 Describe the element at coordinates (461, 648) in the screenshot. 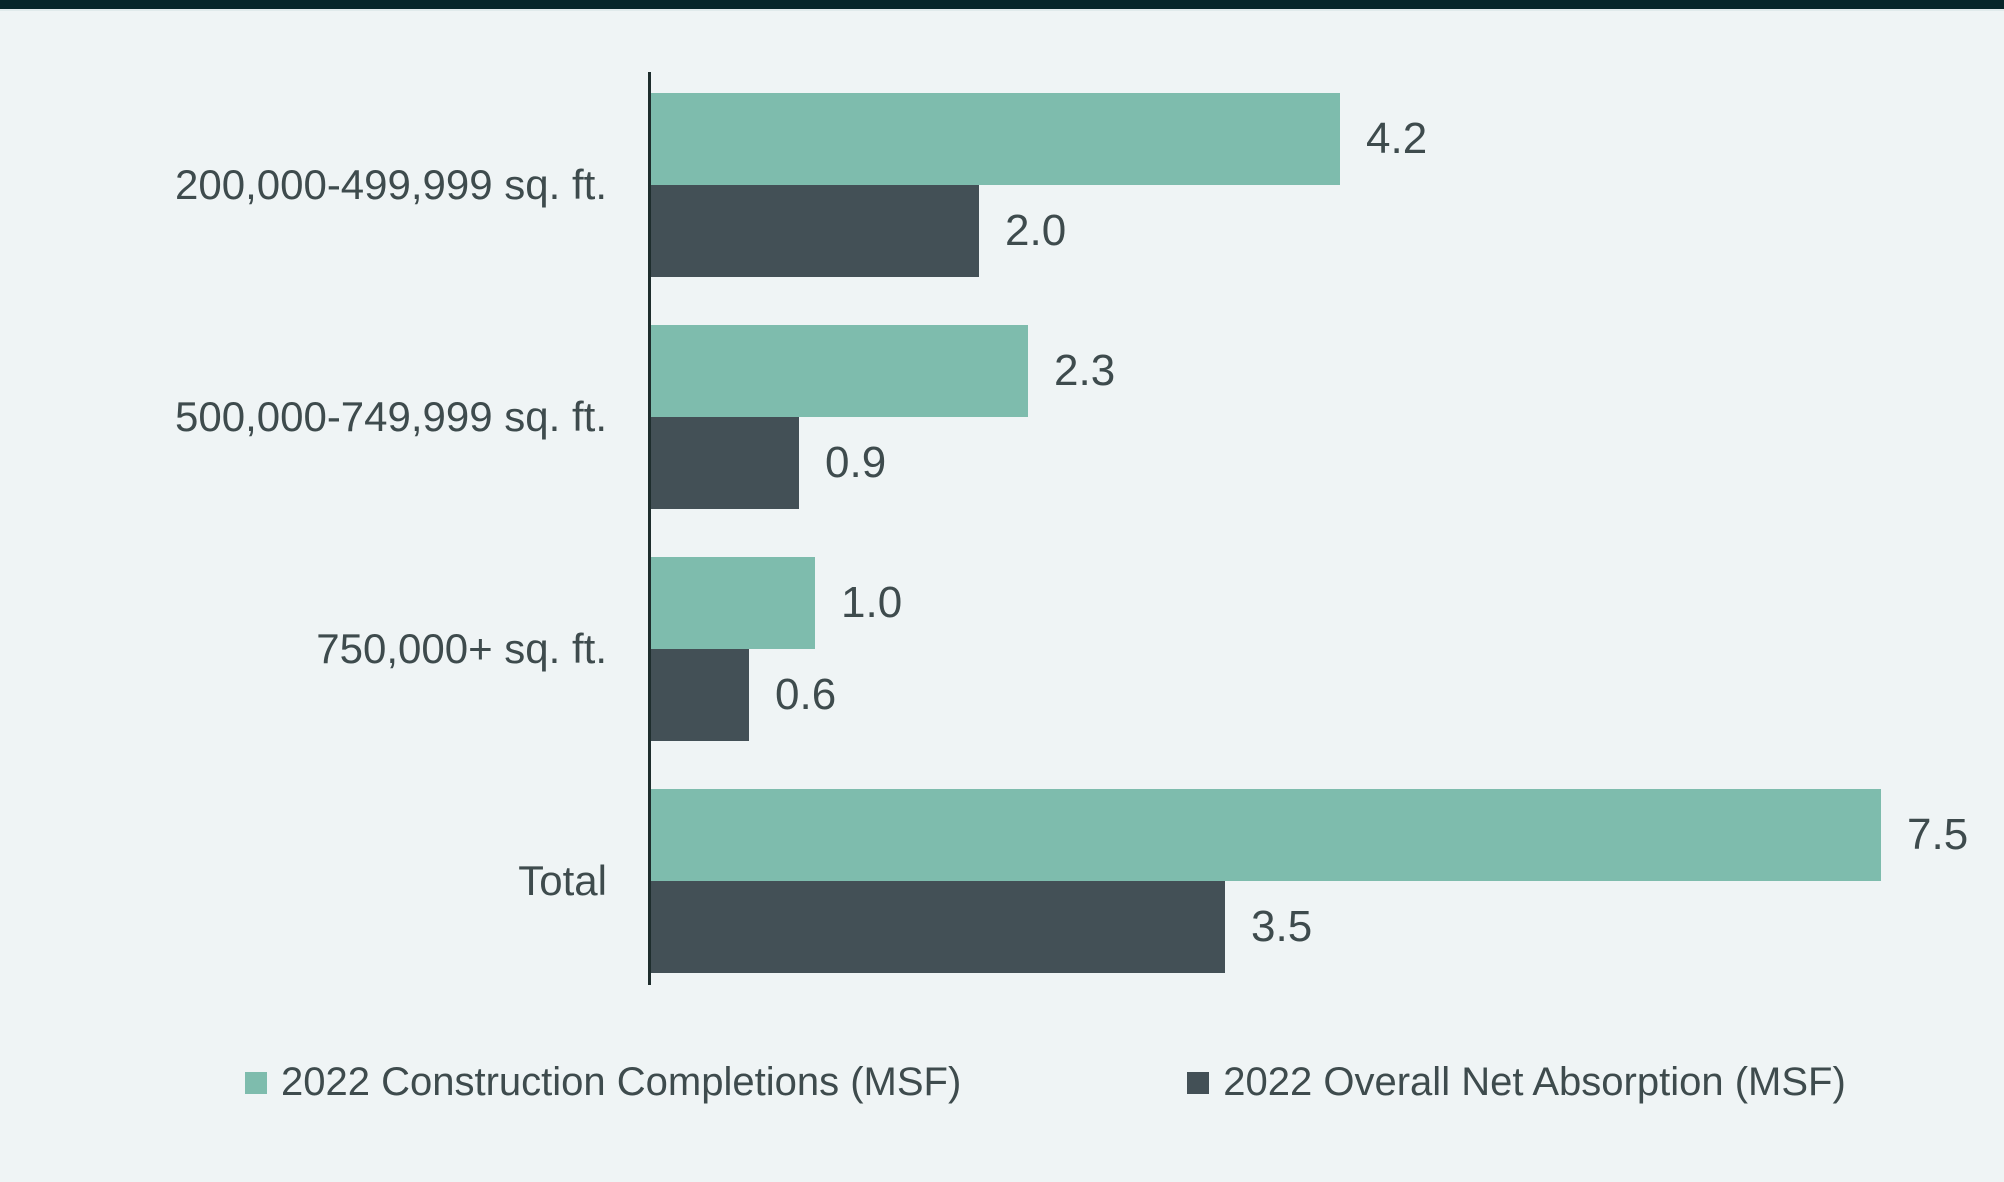

I see `category-label: 750,000+ sq. ft.` at that location.